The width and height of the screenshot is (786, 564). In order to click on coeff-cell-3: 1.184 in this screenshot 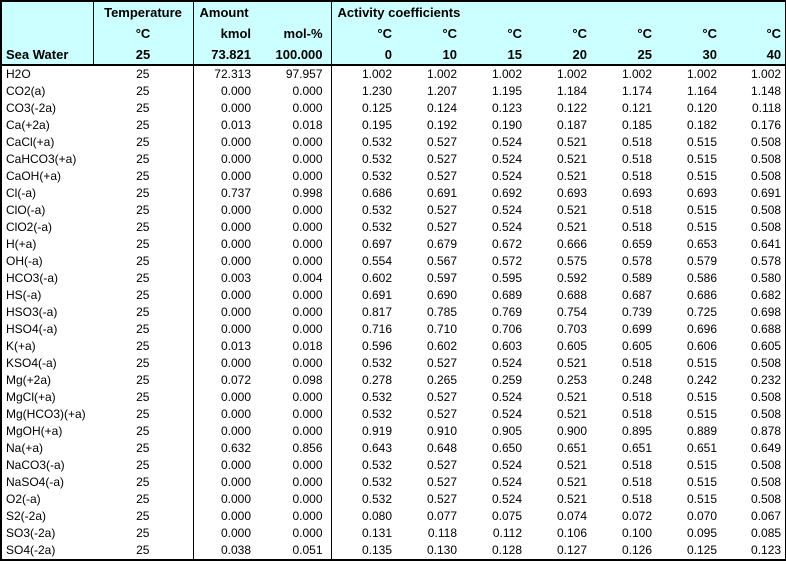, I will do `click(572, 91)`.